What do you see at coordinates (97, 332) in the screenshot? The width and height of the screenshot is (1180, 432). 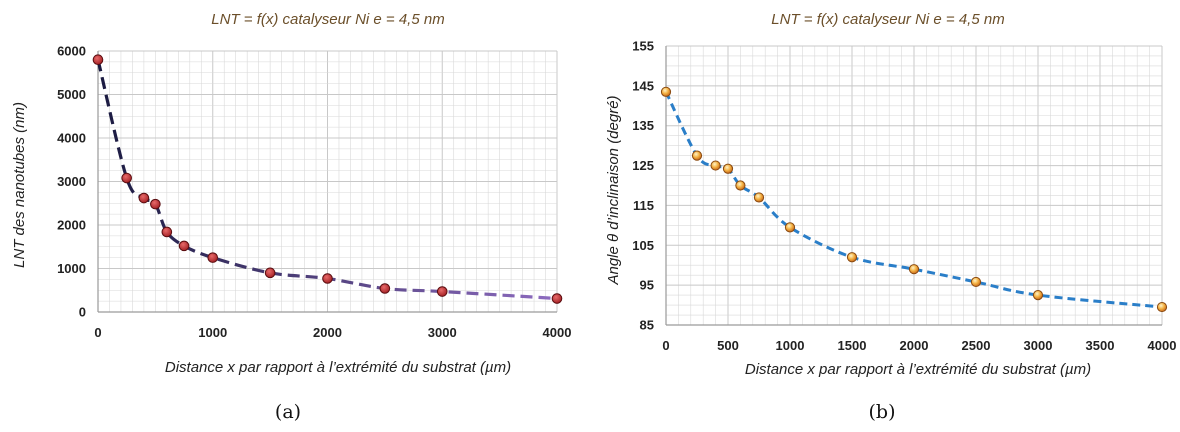 I see `a-x-tick-label: 0` at bounding box center [97, 332].